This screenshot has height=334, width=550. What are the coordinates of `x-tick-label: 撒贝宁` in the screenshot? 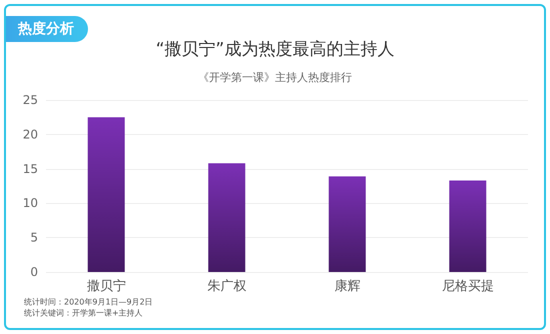 It's located at (106, 286).